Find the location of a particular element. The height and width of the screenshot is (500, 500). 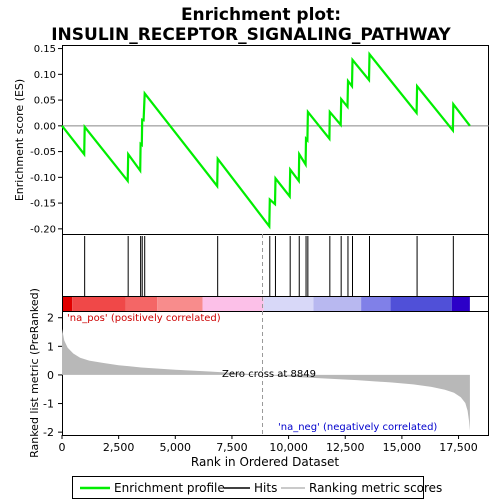

legend-ranking-label: Ranking metric scores is located at coordinates (375, 488).